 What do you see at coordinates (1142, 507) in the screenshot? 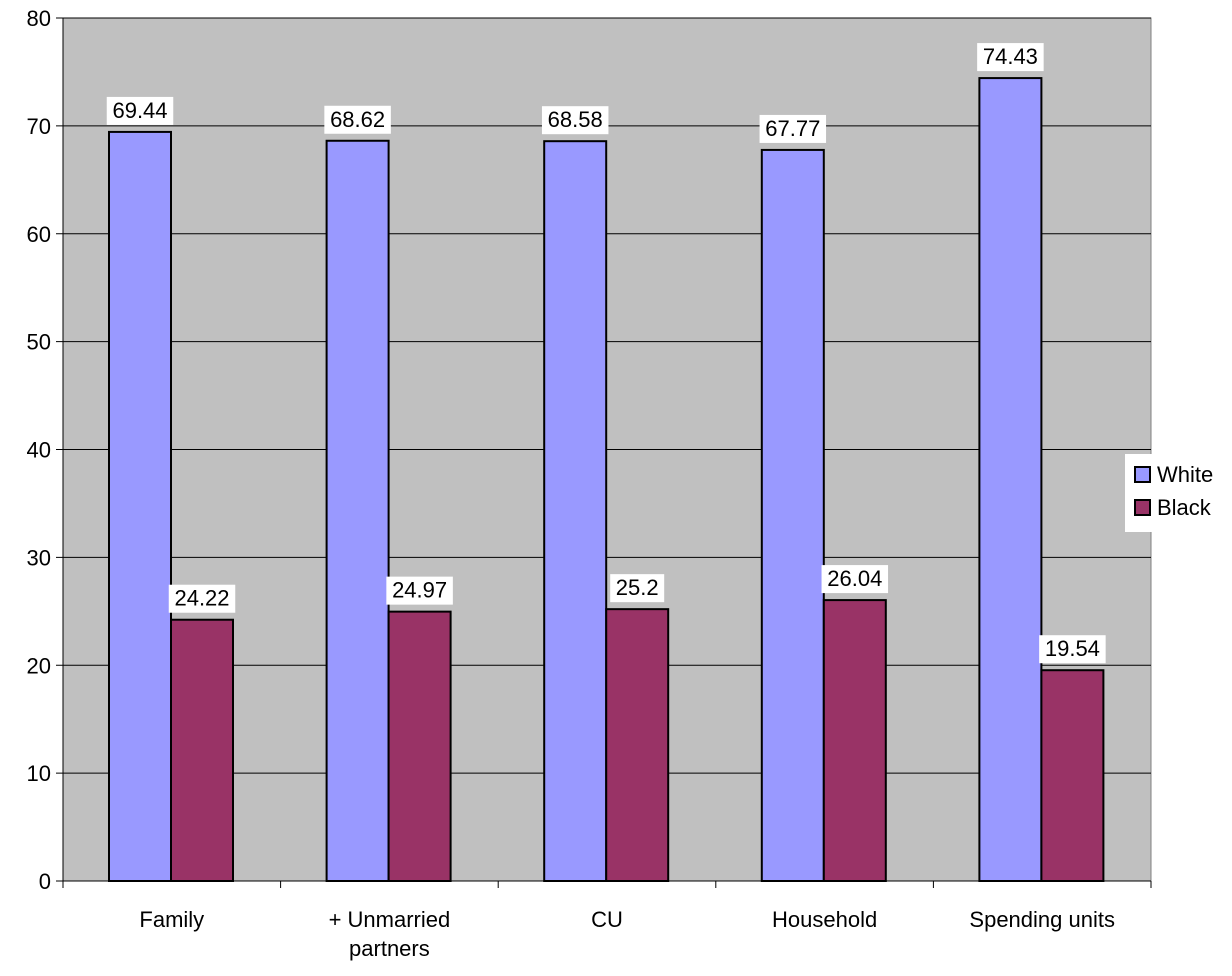
I see `legend-swatch-black` at bounding box center [1142, 507].